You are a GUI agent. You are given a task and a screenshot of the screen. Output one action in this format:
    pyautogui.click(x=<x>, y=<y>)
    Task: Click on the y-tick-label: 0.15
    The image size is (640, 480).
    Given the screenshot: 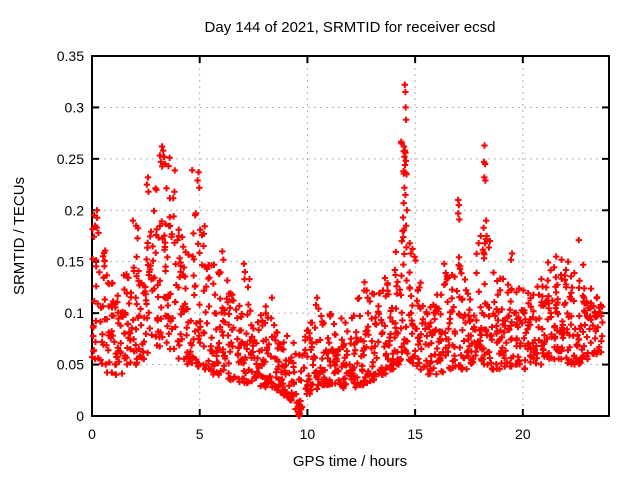 What is the action you would take?
    pyautogui.click(x=70, y=262)
    